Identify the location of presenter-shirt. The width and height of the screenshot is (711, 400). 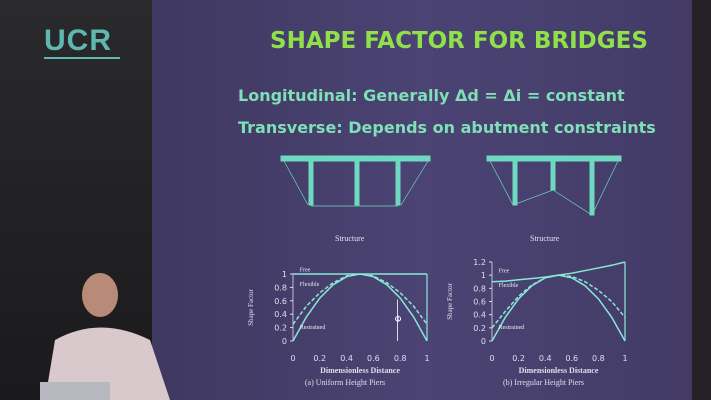
(107, 363).